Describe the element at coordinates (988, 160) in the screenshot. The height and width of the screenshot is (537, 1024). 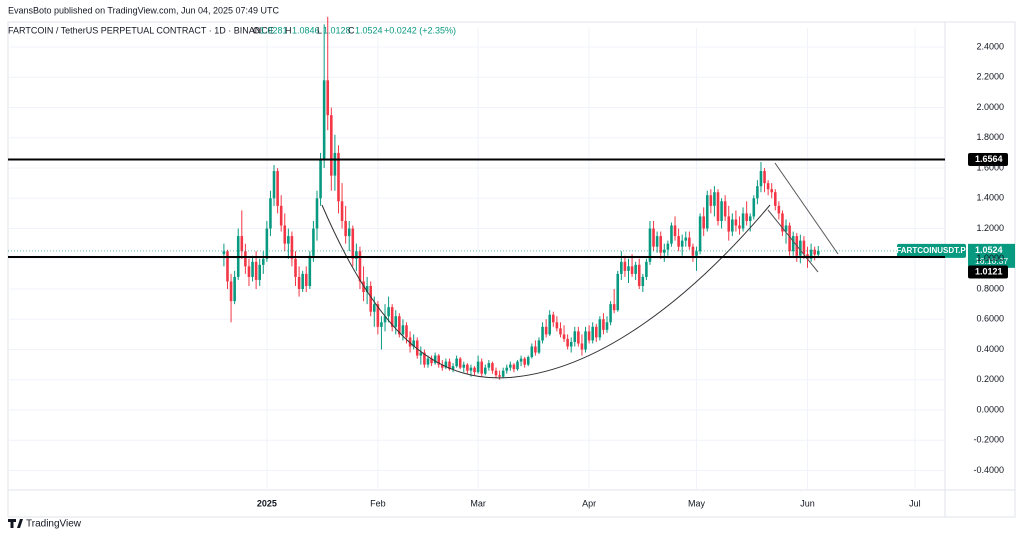
I see `level-tag` at that location.